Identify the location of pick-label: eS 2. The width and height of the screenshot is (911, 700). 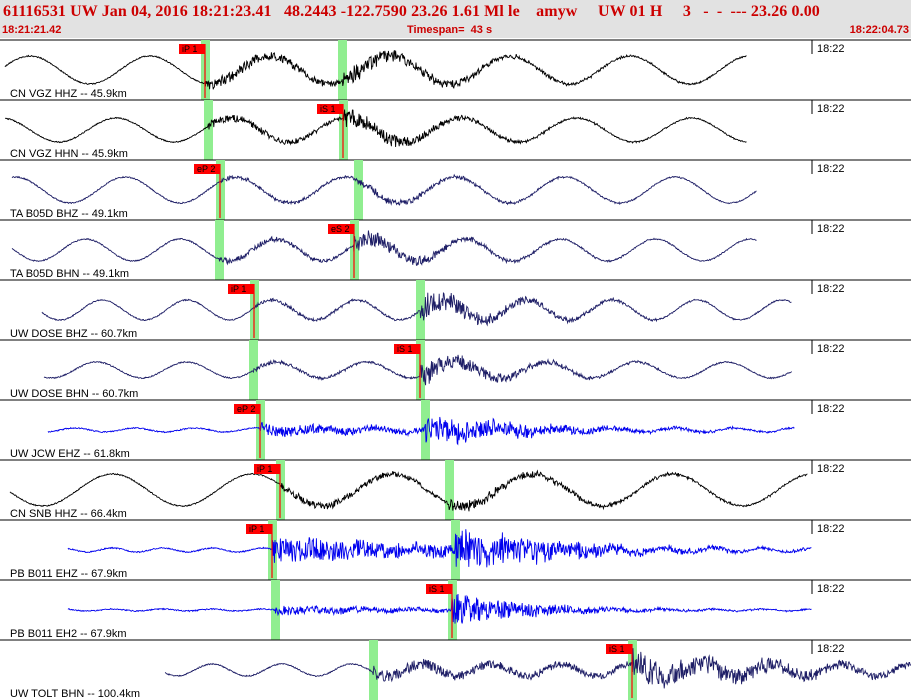
(340, 229).